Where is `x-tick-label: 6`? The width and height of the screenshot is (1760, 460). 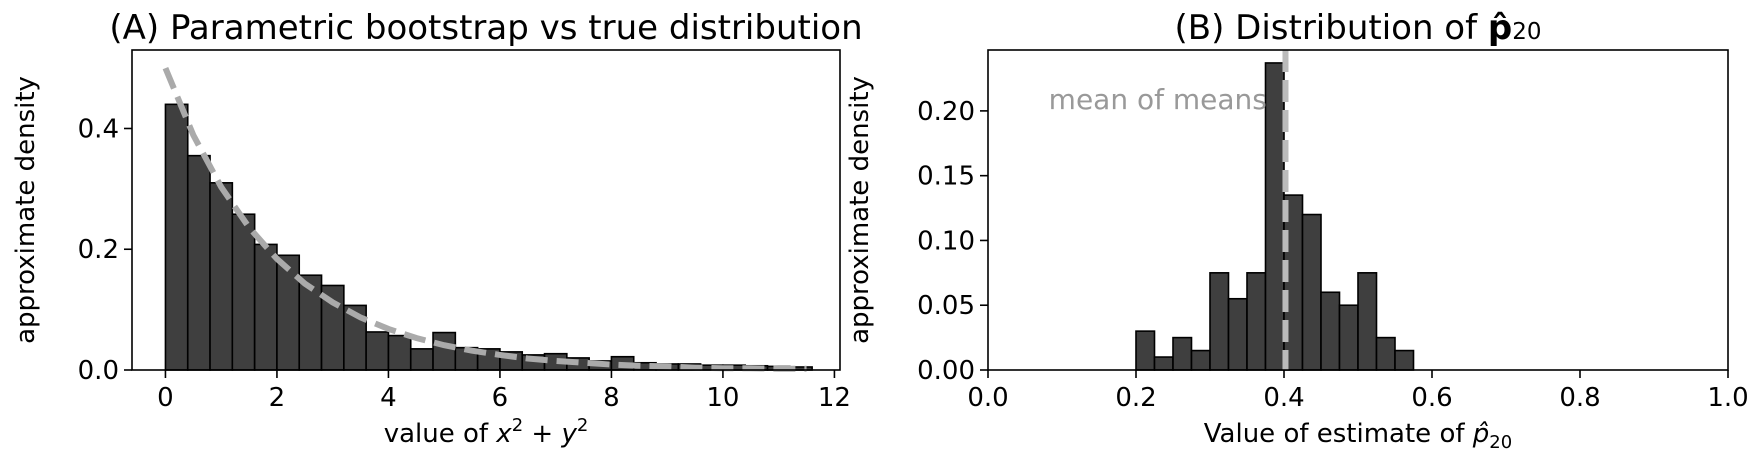
x-tick-label: 6 is located at coordinates (500, 398).